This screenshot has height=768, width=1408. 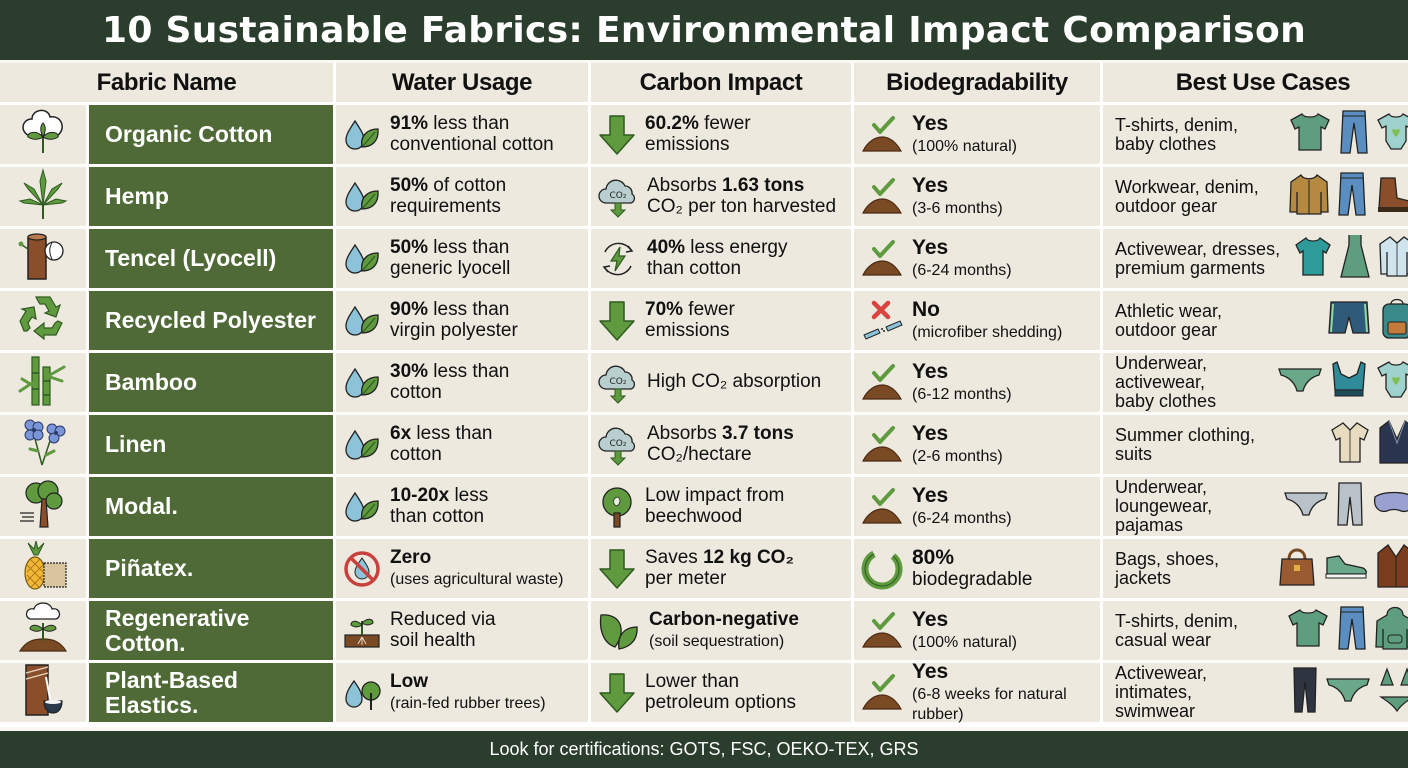 I want to click on use-case-text: premium garments, so click(x=1190, y=267).